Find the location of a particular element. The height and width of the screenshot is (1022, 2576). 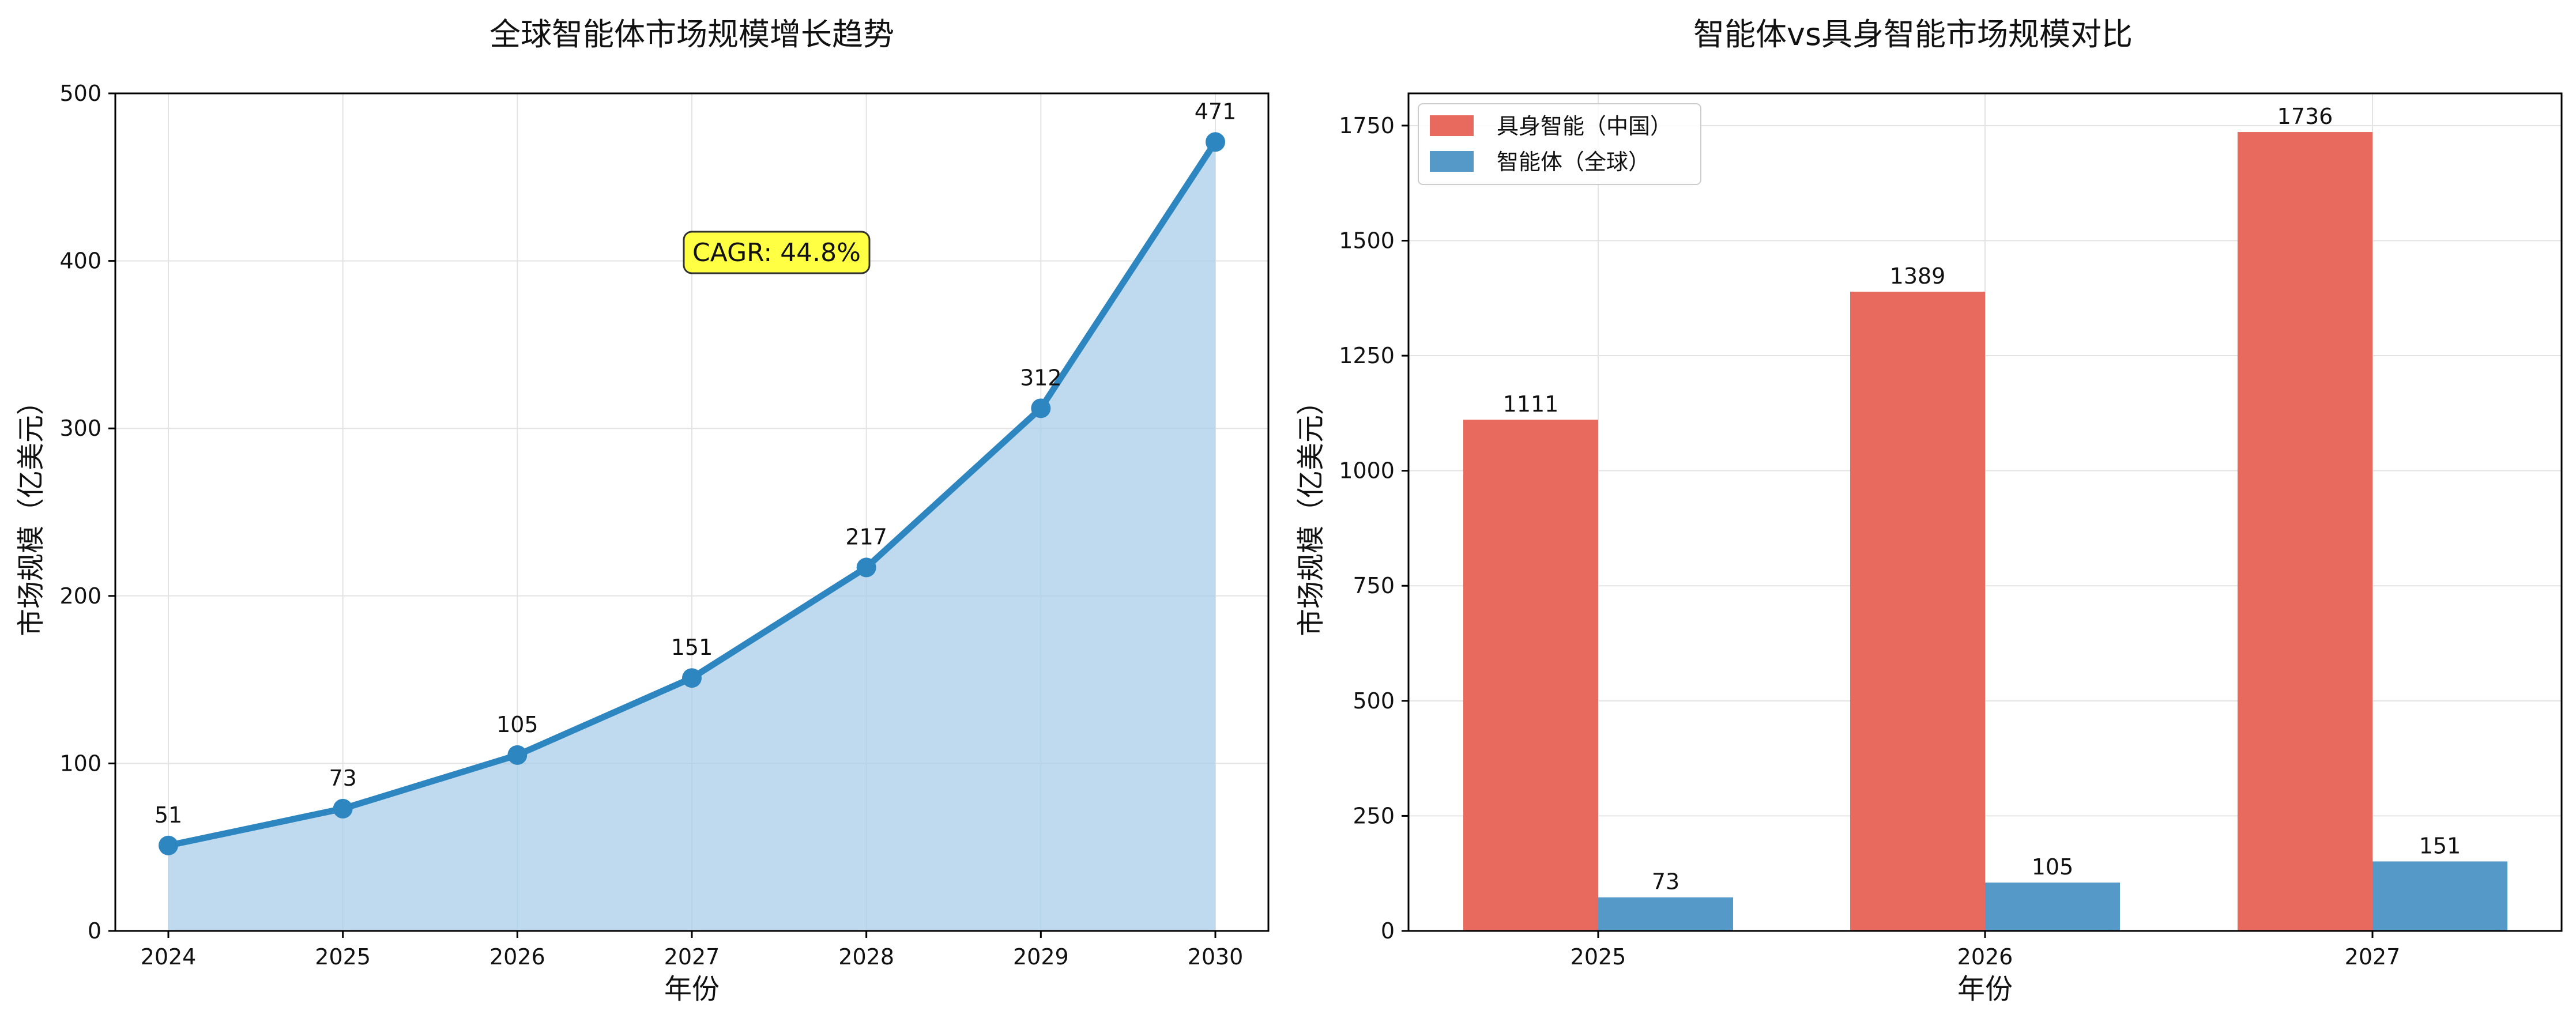

cagr-annotation: CAGR: 44.8% is located at coordinates (777, 253).